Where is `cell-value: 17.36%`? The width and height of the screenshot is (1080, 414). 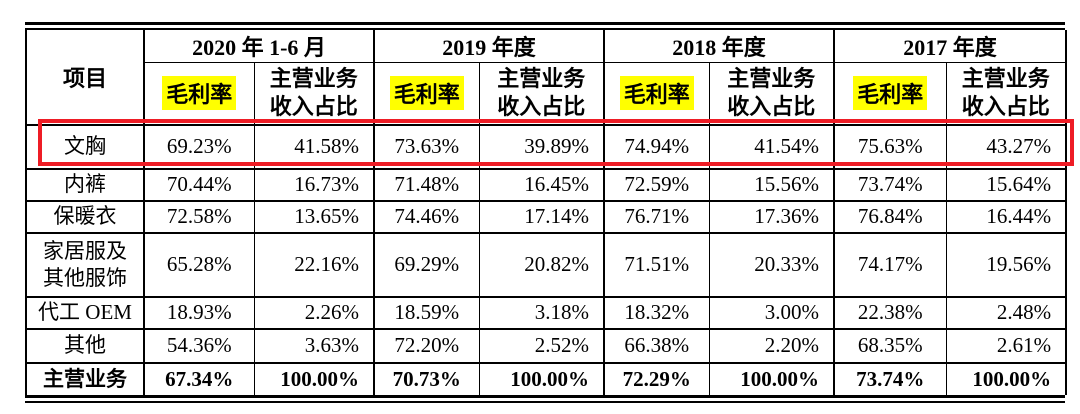 cell-value: 17.36% is located at coordinates (771, 216).